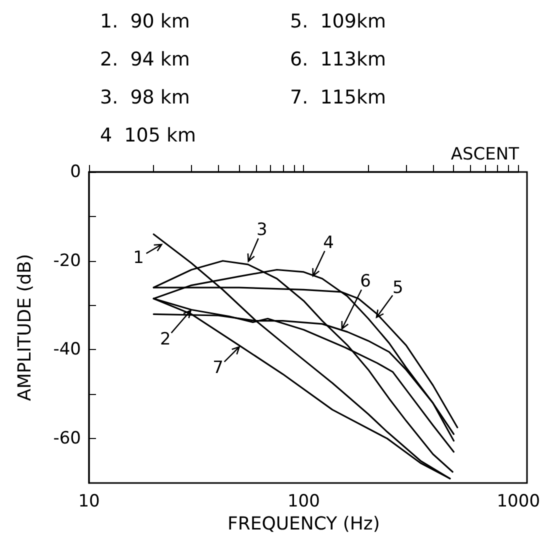 The image size is (543, 547). What do you see at coordinates (145, 97) in the screenshot?
I see `text: 3. 98 km` at bounding box center [145, 97].